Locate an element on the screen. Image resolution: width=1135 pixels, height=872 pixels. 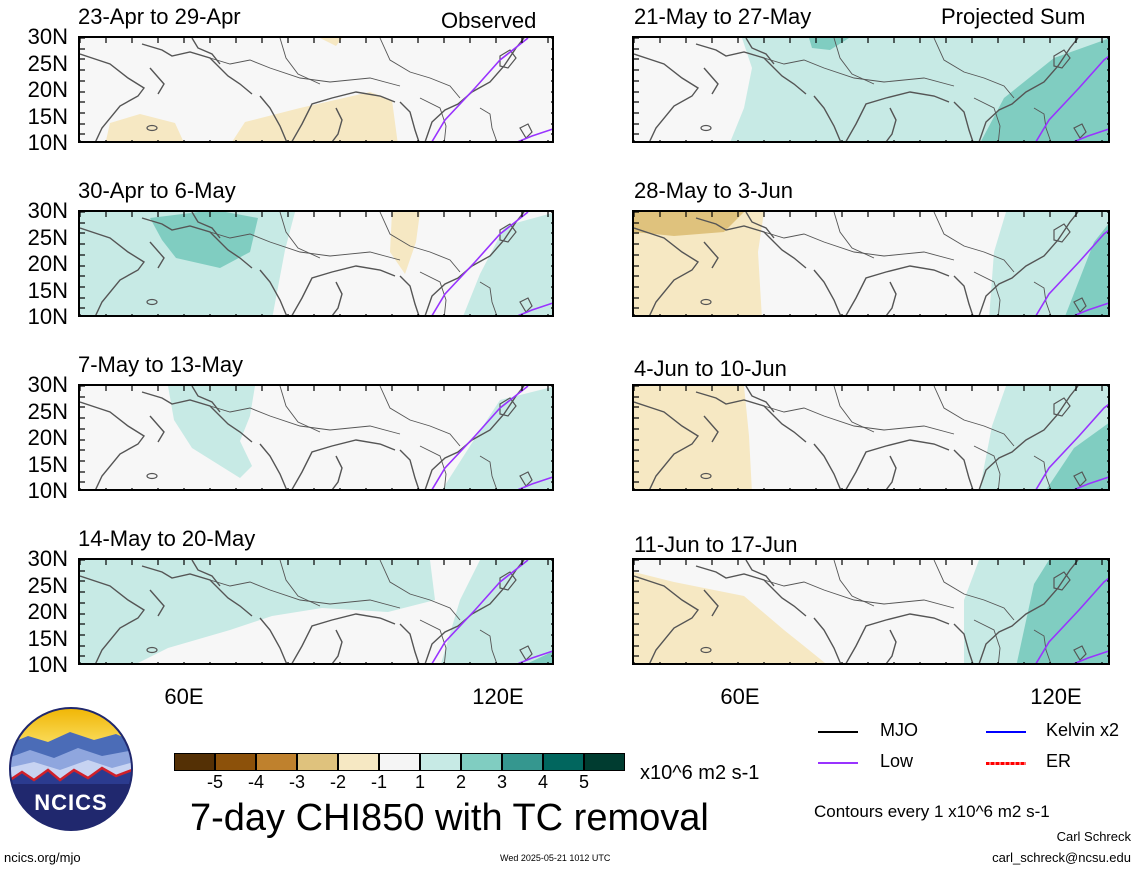
panel-title-7: 4-Jun to 10-Jun is located at coordinates (710, 368).